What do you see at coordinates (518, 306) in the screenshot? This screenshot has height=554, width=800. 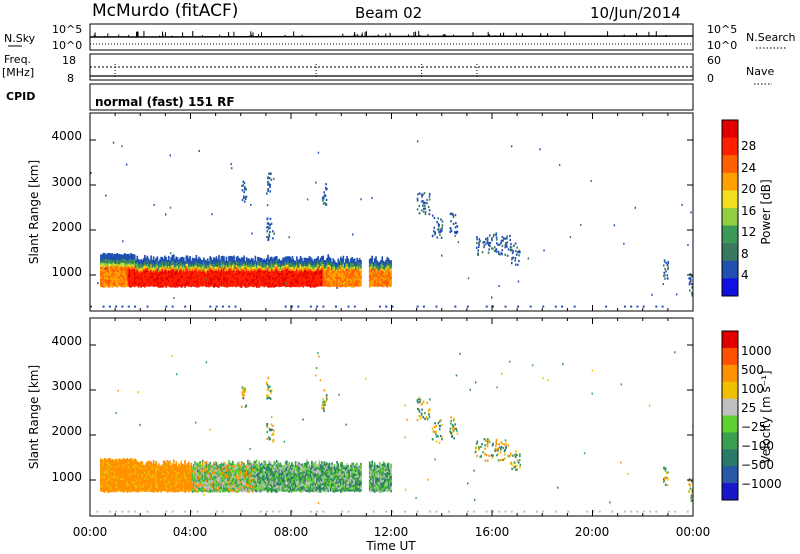 I see `scatter-speck` at bounding box center [518, 306].